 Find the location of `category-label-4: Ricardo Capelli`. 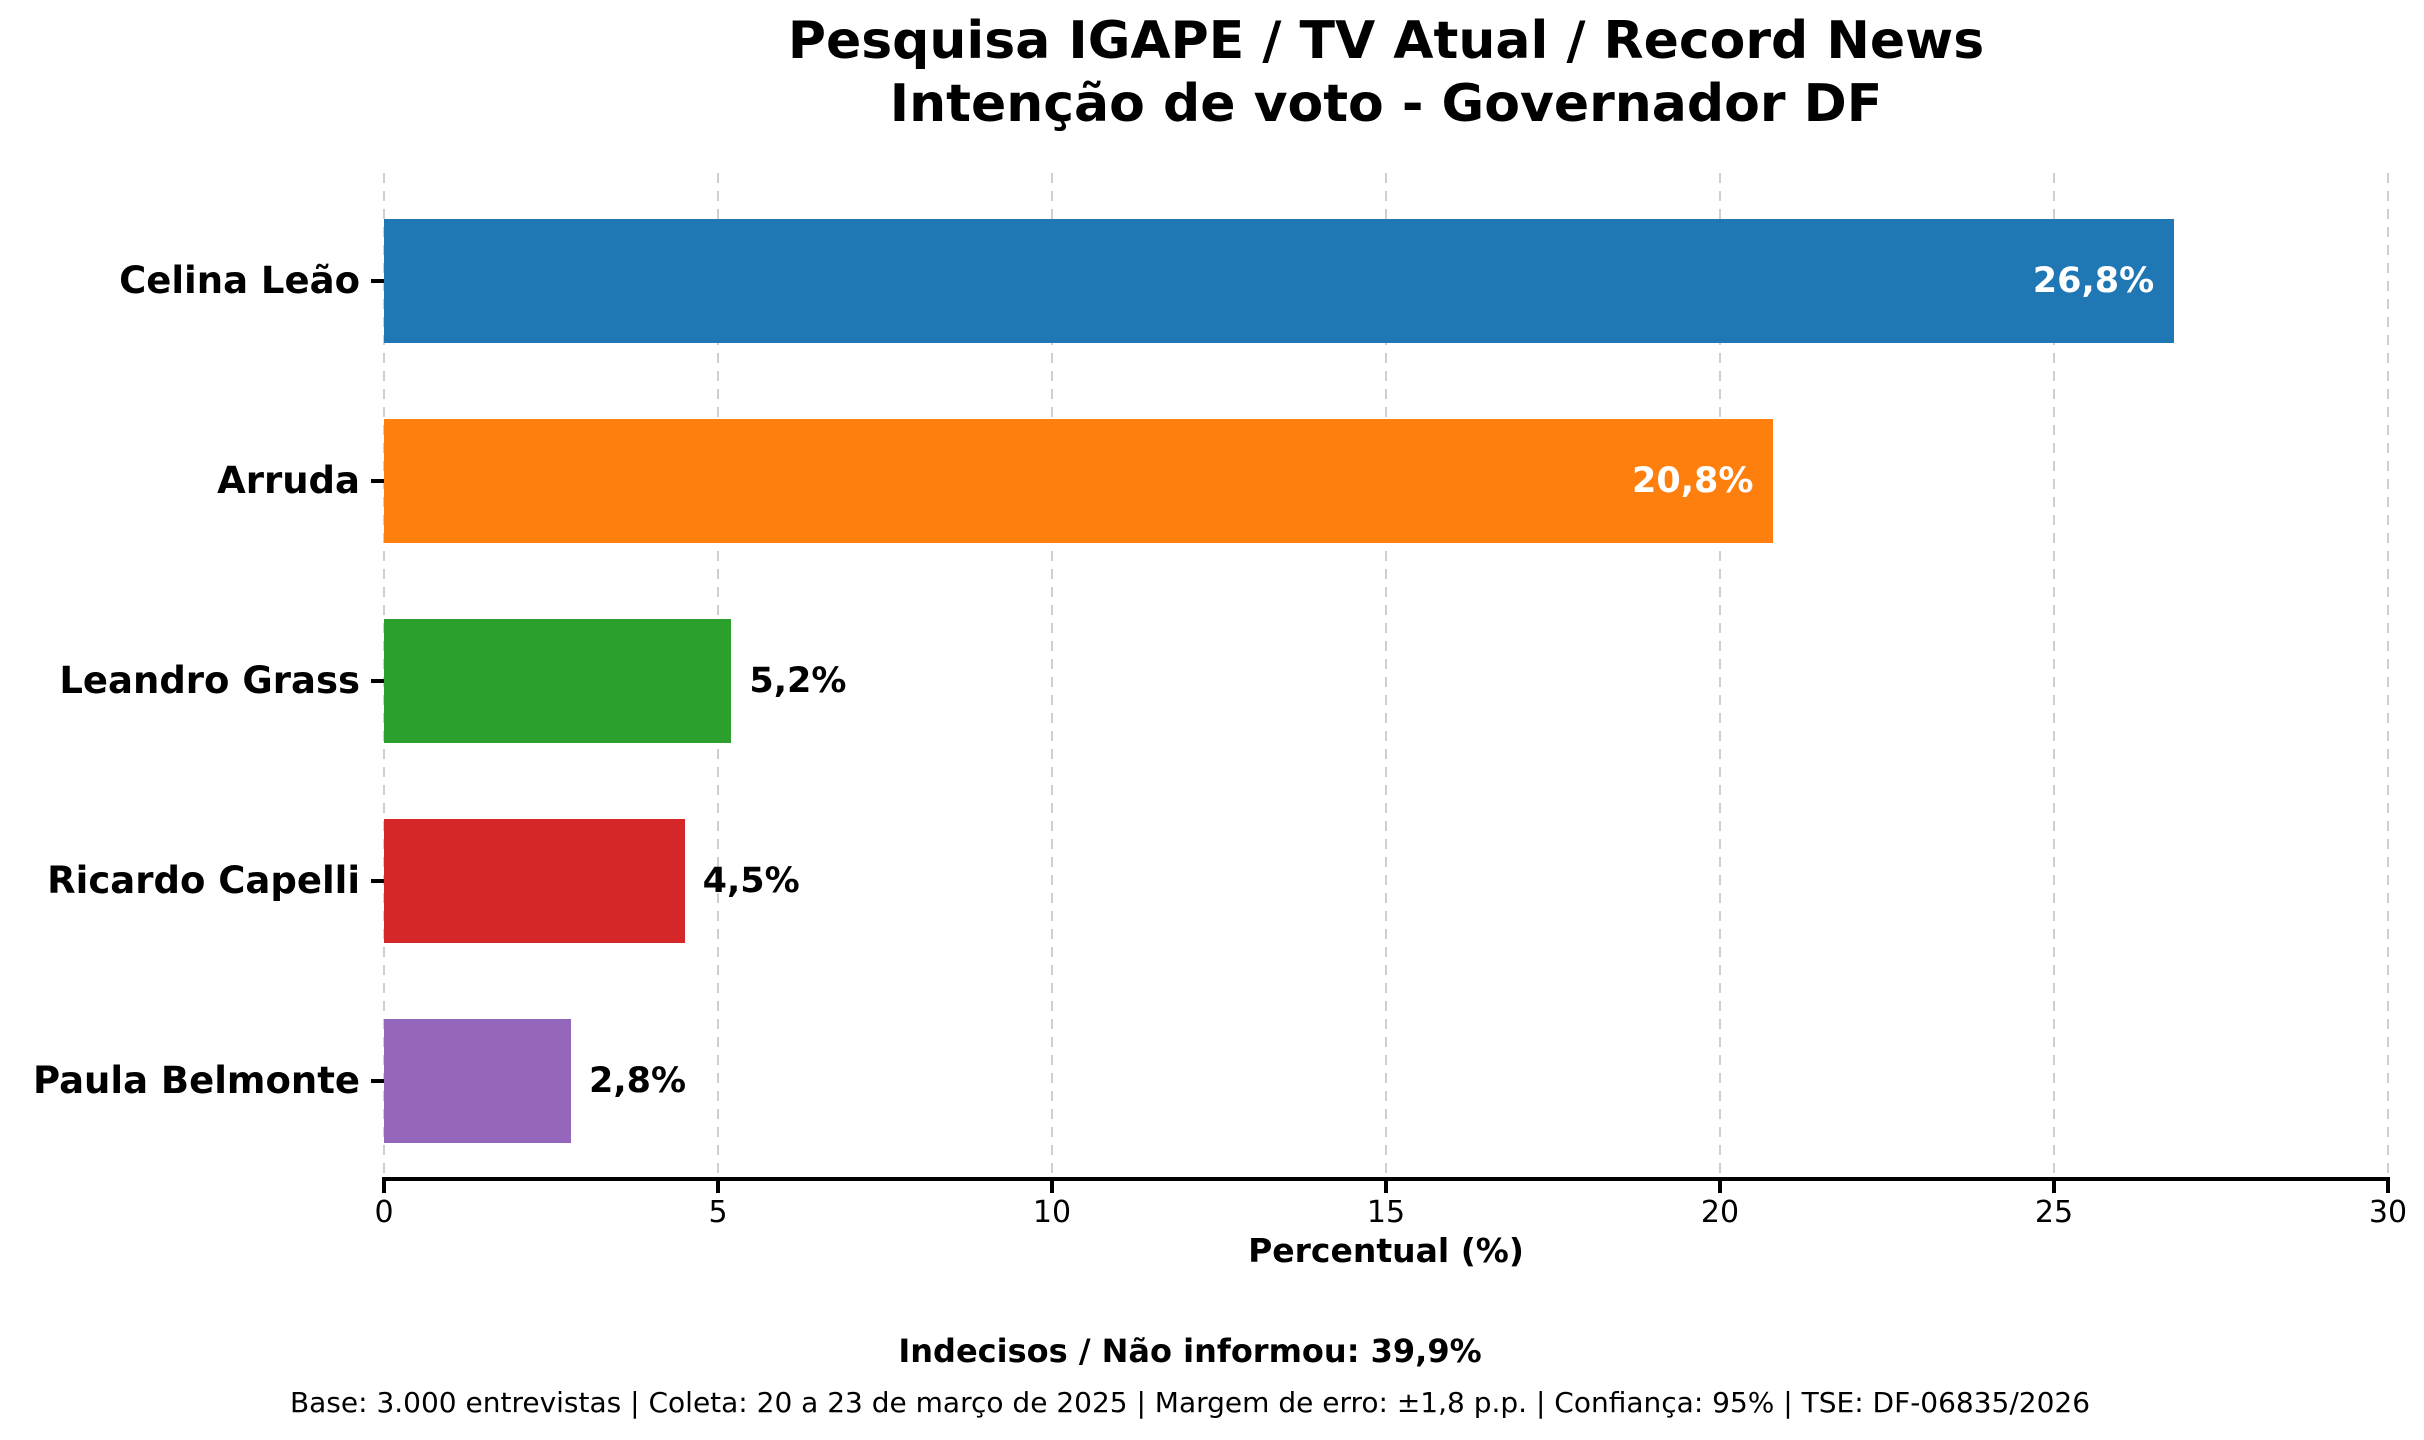

category-label-4: Ricardo Capelli is located at coordinates (203, 880).